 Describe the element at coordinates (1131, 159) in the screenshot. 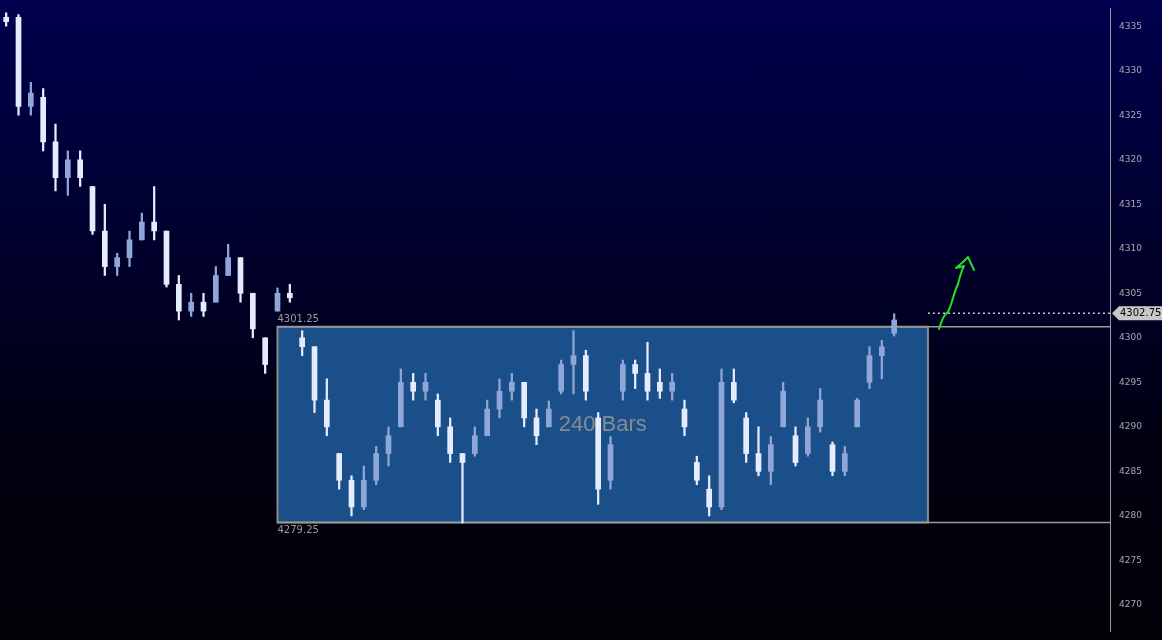

I see `y-tick-label: 4320` at that location.